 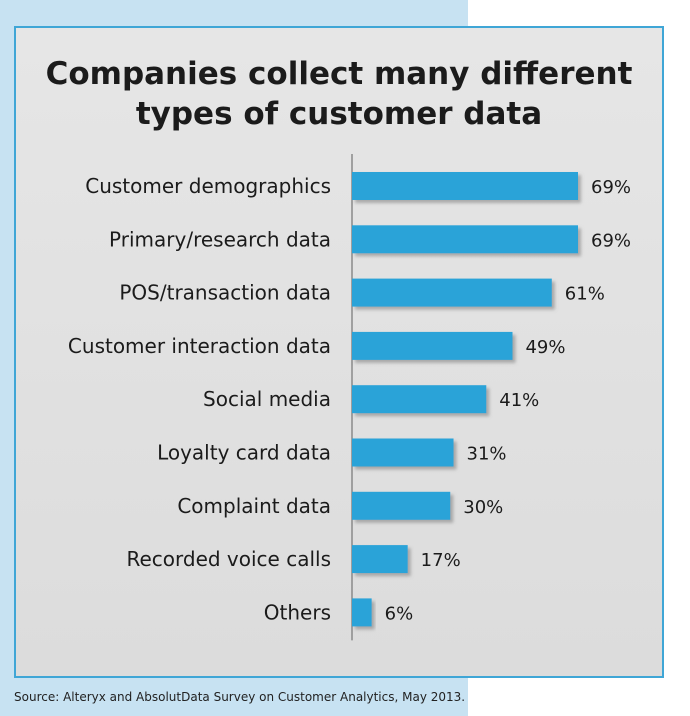 I want to click on value-label-4: 41%, so click(x=519, y=400).